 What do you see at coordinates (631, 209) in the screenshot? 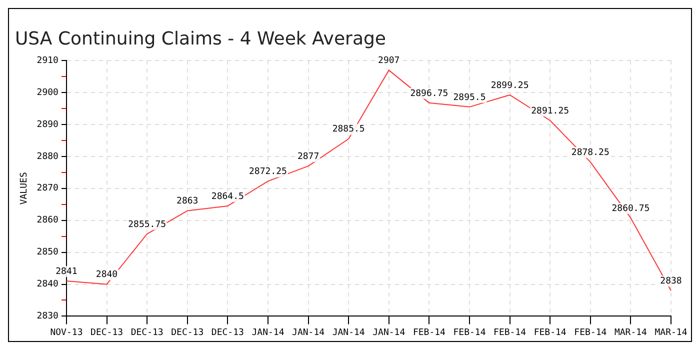
I see `data-label: 2860.75` at bounding box center [631, 209].